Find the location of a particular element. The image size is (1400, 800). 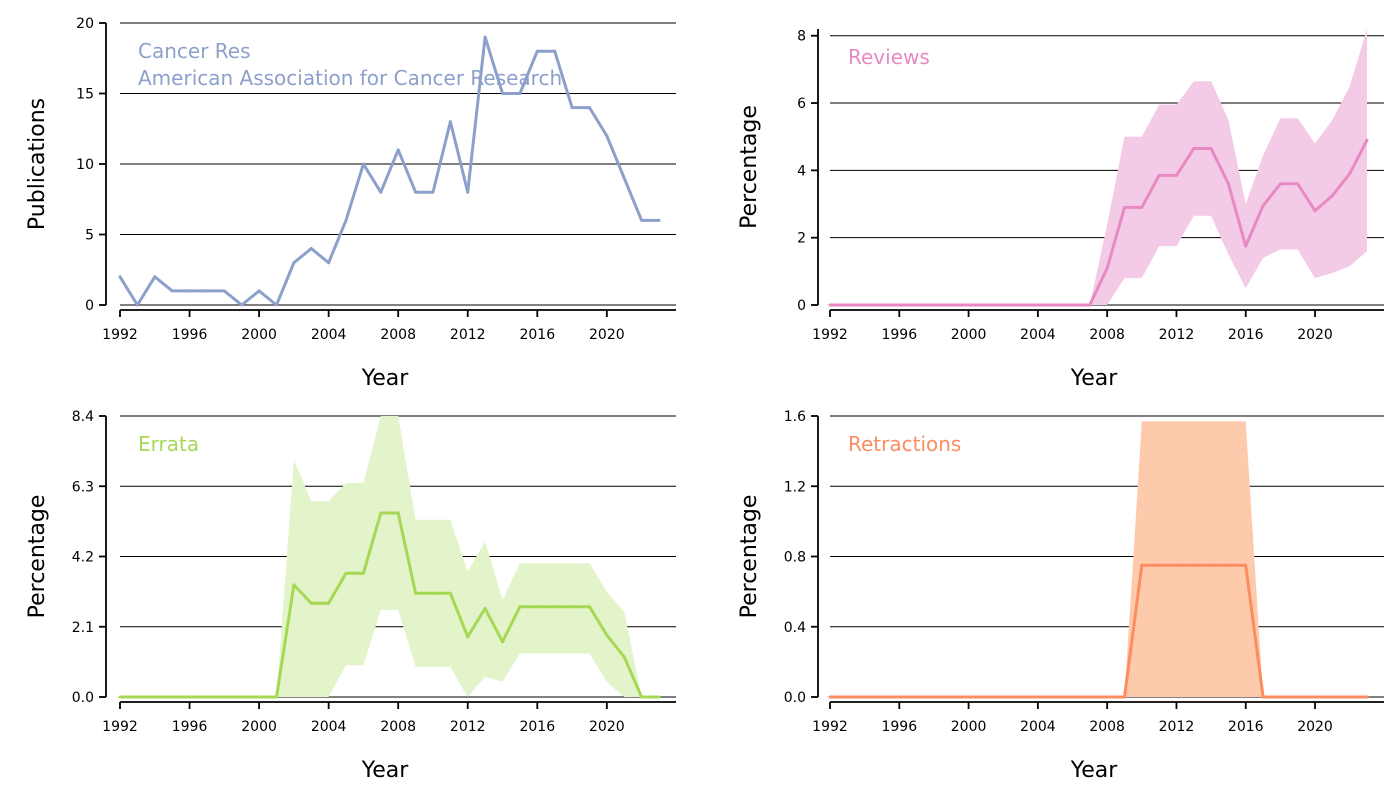

y-tick-label: 15 is located at coordinates (85, 95).